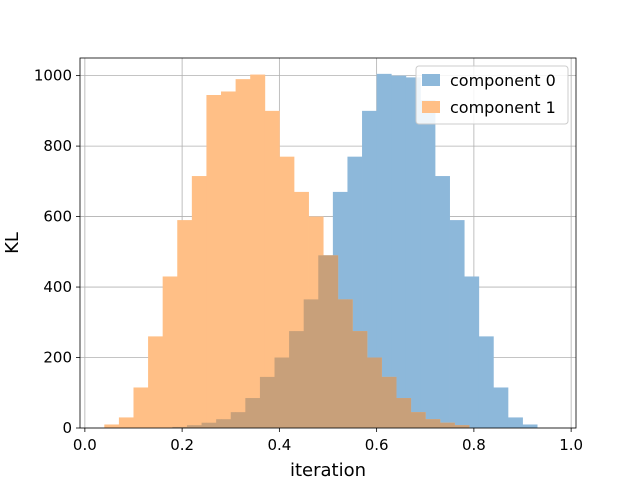 This screenshot has width=640, height=480. I want to click on x-tick-label: 1.0, so click(571, 445).